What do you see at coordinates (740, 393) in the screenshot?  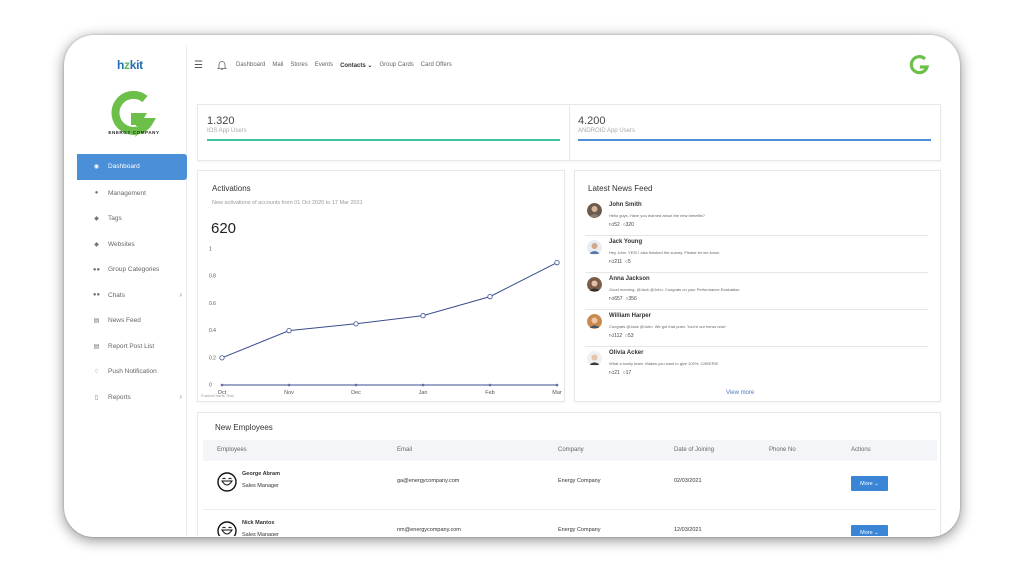 I see `view-more-link: View more` at bounding box center [740, 393].